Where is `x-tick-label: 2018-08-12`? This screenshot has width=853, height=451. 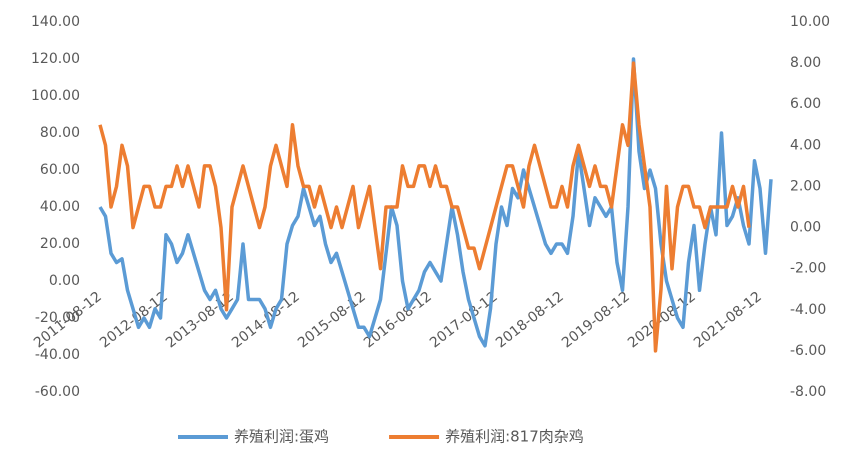
x-tick-label: 2018-08-12 is located at coordinates (530, 320).